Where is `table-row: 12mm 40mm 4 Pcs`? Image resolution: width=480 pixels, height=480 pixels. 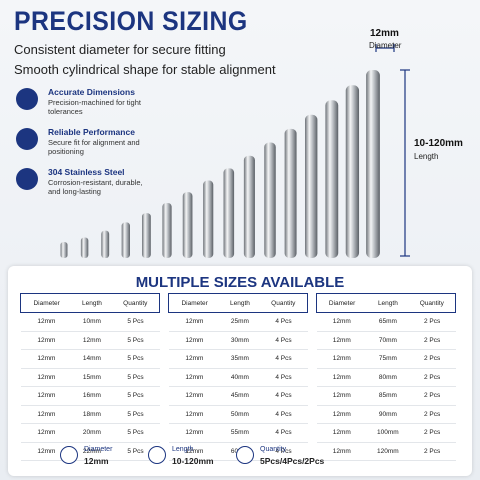
table-row: 12mm 40mm 4 Pcs is located at coordinates (238, 377).